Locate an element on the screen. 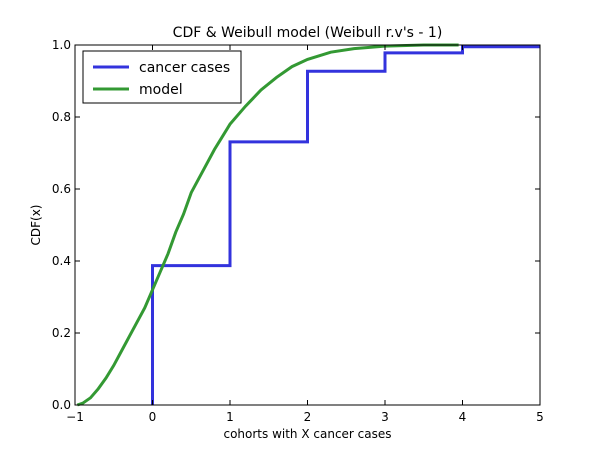  x-tick-label: 4 is located at coordinates (463, 417).